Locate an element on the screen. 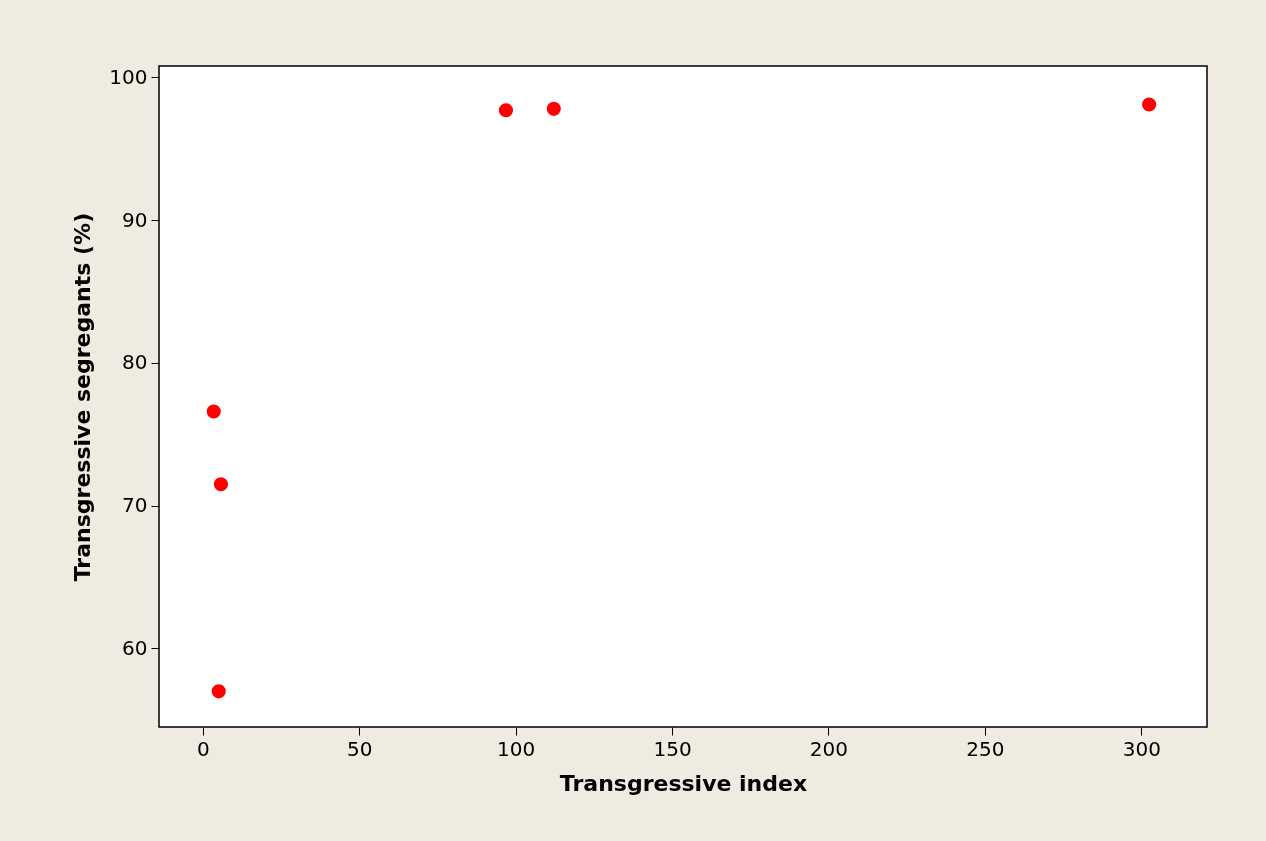  y-tick-label: 100 is located at coordinates (128, 76).